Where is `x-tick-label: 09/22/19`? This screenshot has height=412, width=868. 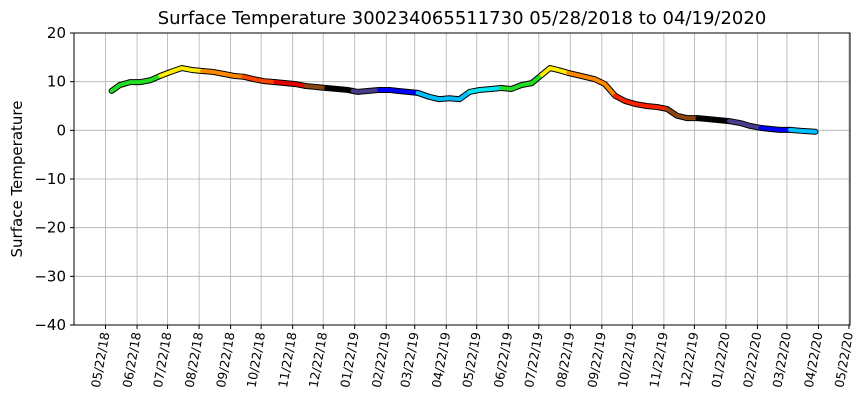
x-tick-label: 09/22/19 is located at coordinates (596, 360).